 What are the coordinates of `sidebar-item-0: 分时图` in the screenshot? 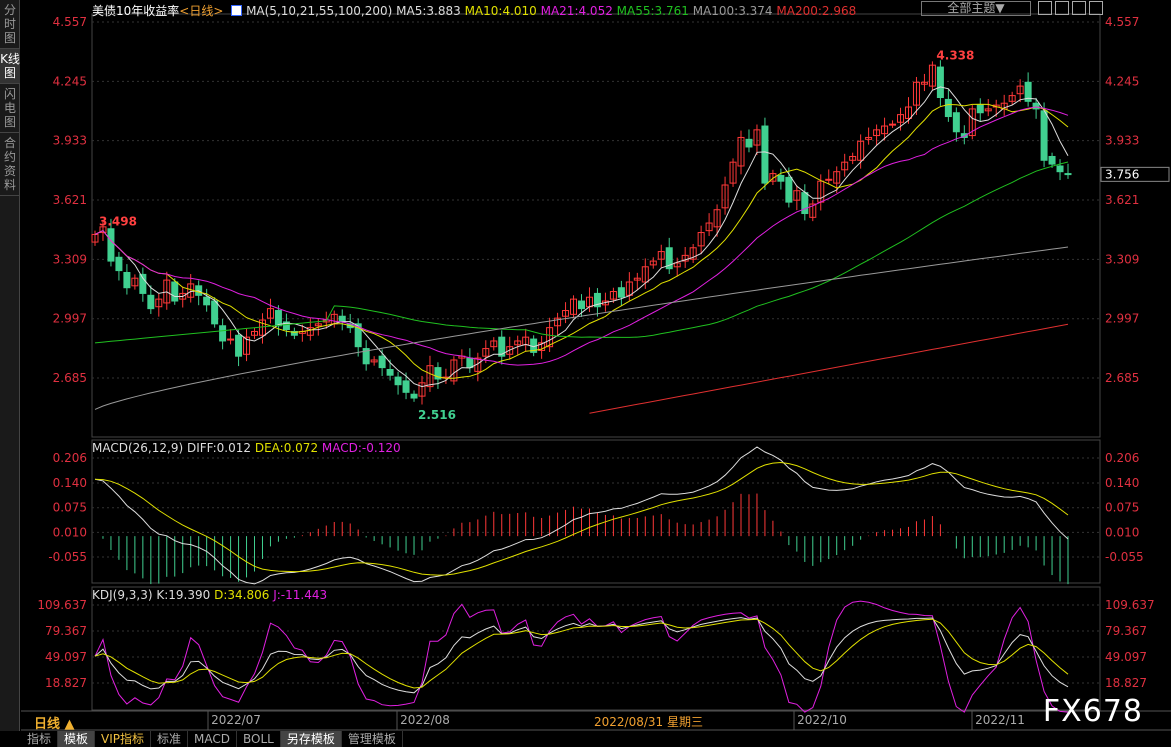 It's located at (10, 24).